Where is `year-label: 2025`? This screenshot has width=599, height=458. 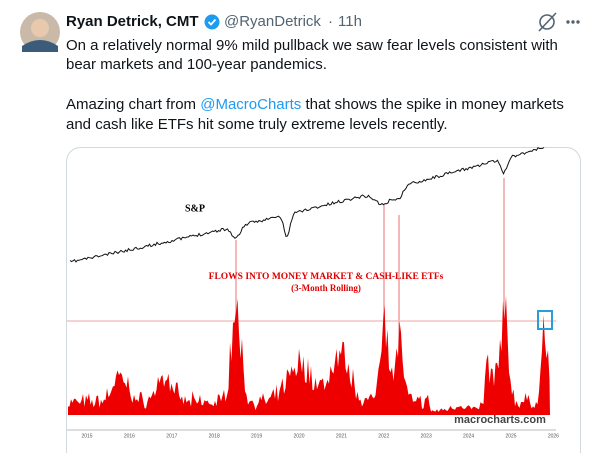
year-label: 2025 is located at coordinates (510, 436).